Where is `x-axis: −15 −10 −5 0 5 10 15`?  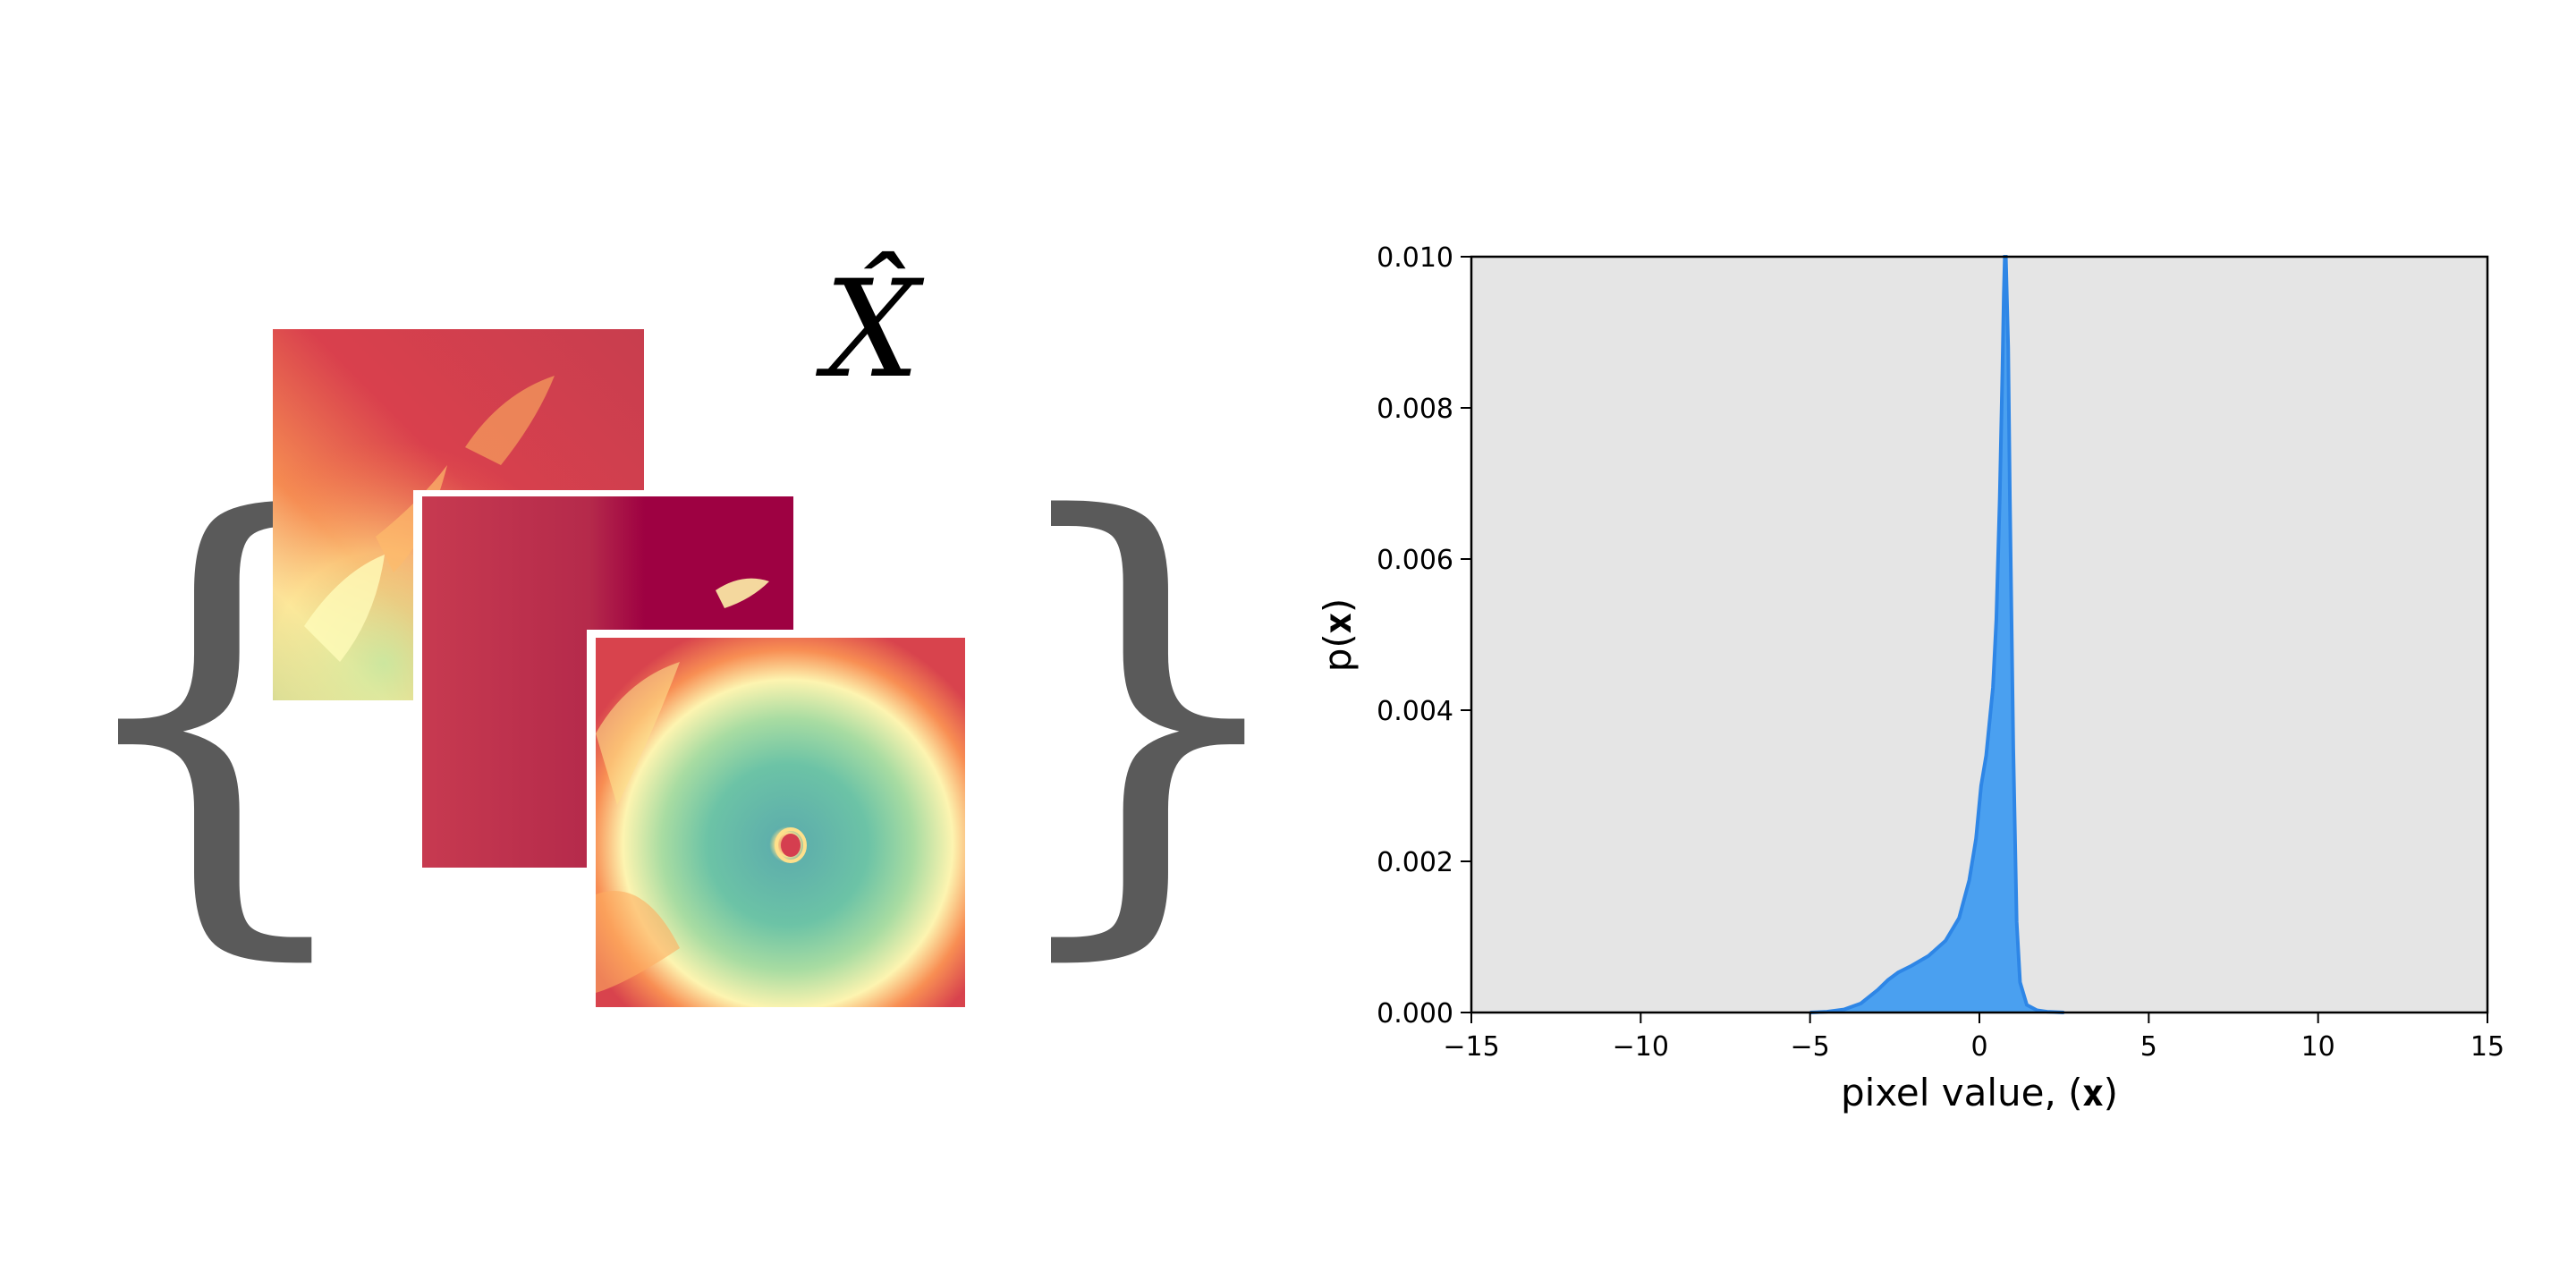
x-axis: −15 −10 −5 0 5 10 15 is located at coordinates (1973, 1038).